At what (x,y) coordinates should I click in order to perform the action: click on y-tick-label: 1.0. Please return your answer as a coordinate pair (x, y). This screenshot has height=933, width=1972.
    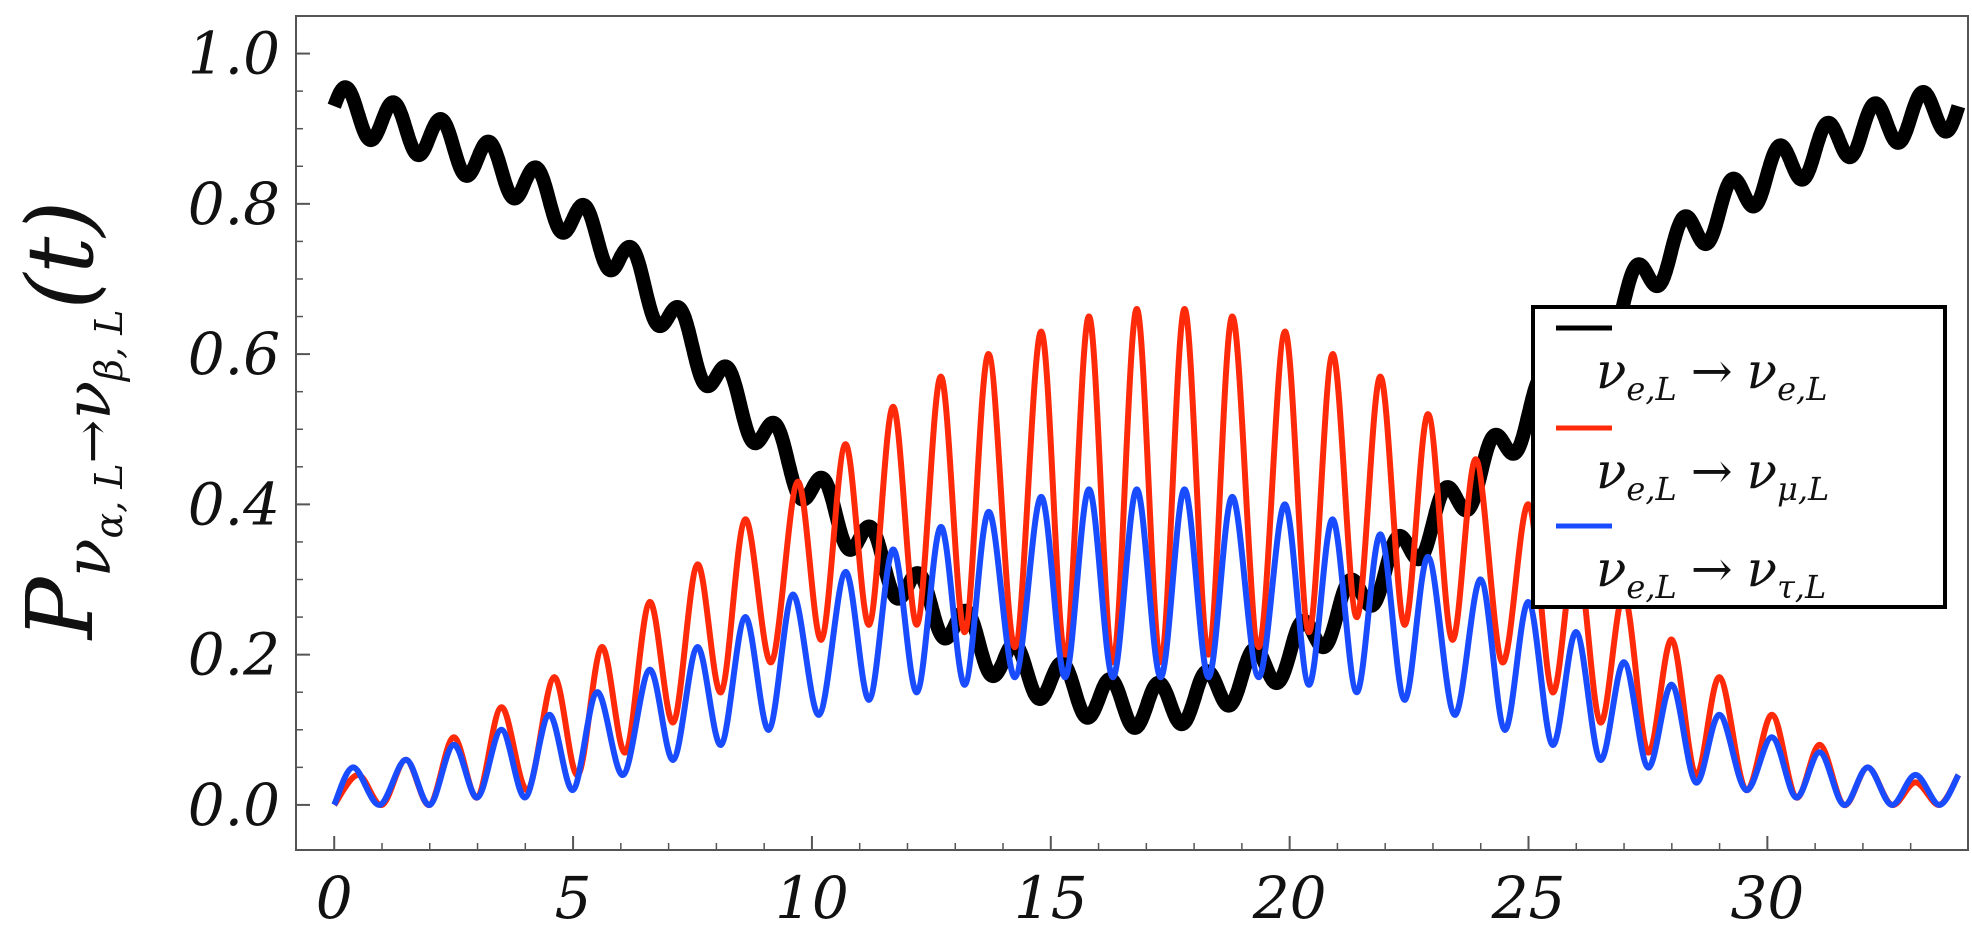
    Looking at the image, I should click on (234, 54).